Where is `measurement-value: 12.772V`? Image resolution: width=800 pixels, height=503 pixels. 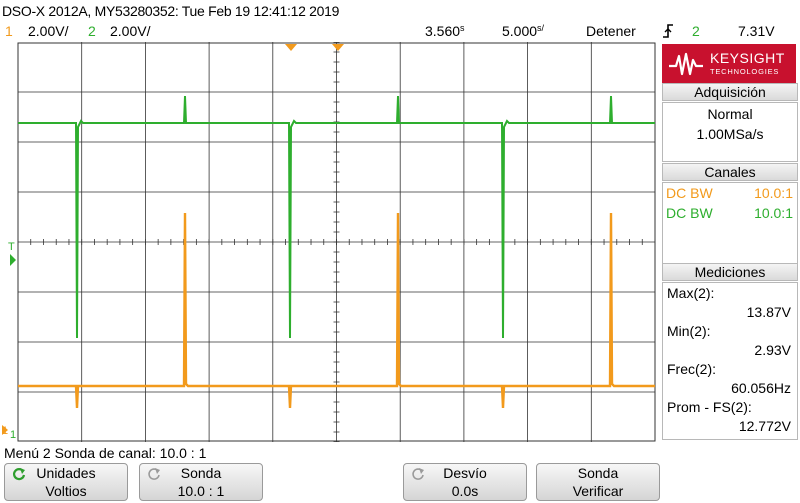
measurement-value: 12.772V is located at coordinates (764, 426).